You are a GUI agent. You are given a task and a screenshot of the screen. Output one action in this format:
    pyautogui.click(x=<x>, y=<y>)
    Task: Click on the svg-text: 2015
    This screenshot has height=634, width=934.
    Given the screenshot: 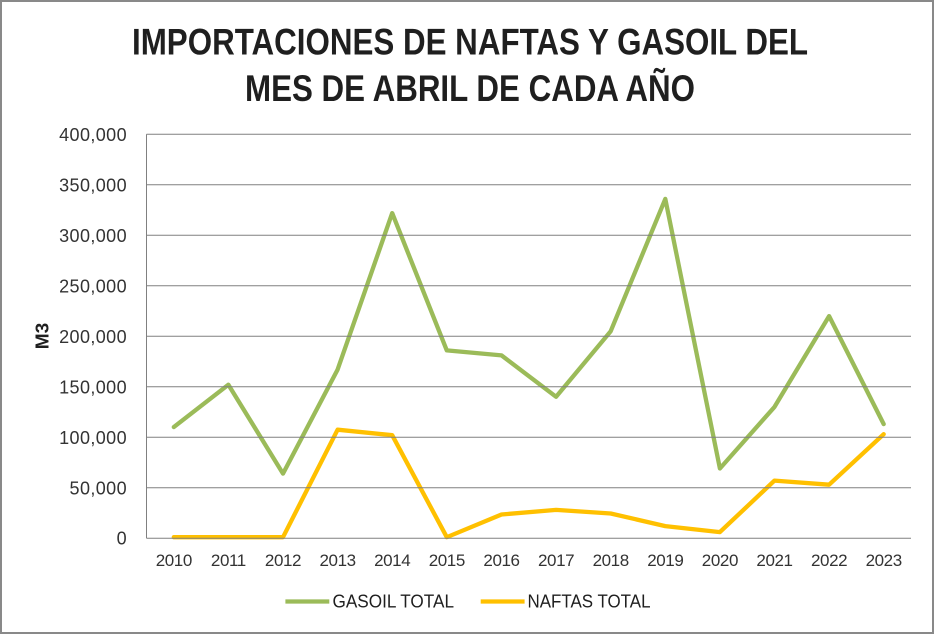 What is the action you would take?
    pyautogui.click(x=447, y=560)
    